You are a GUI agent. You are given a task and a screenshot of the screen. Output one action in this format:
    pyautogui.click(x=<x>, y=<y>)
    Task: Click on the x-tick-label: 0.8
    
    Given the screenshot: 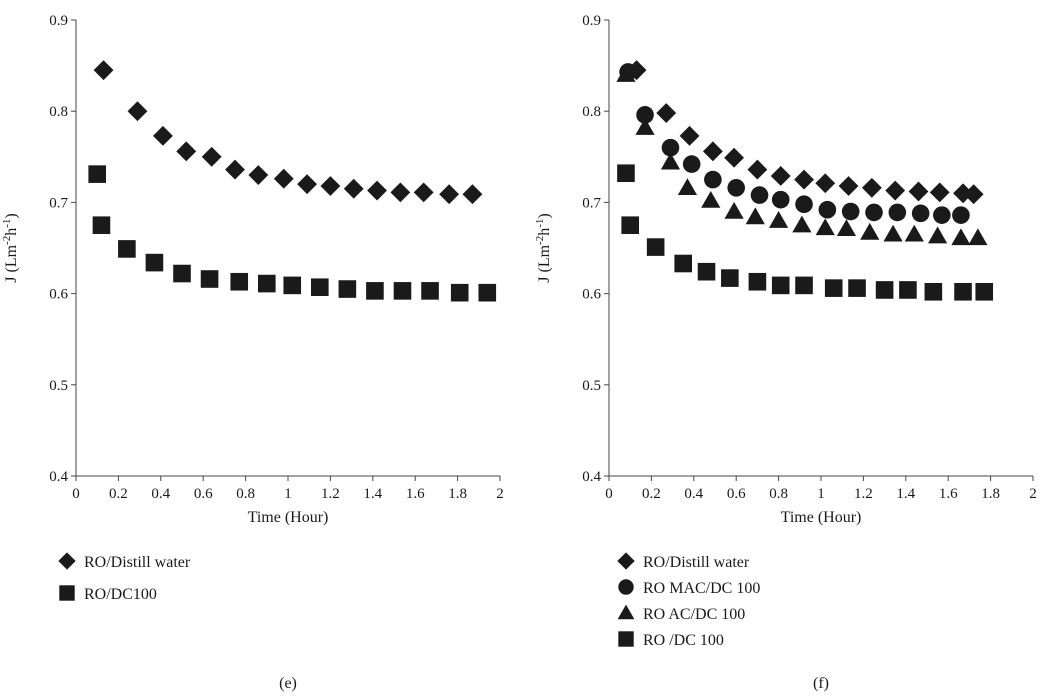 What is the action you would take?
    pyautogui.click(x=245, y=494)
    